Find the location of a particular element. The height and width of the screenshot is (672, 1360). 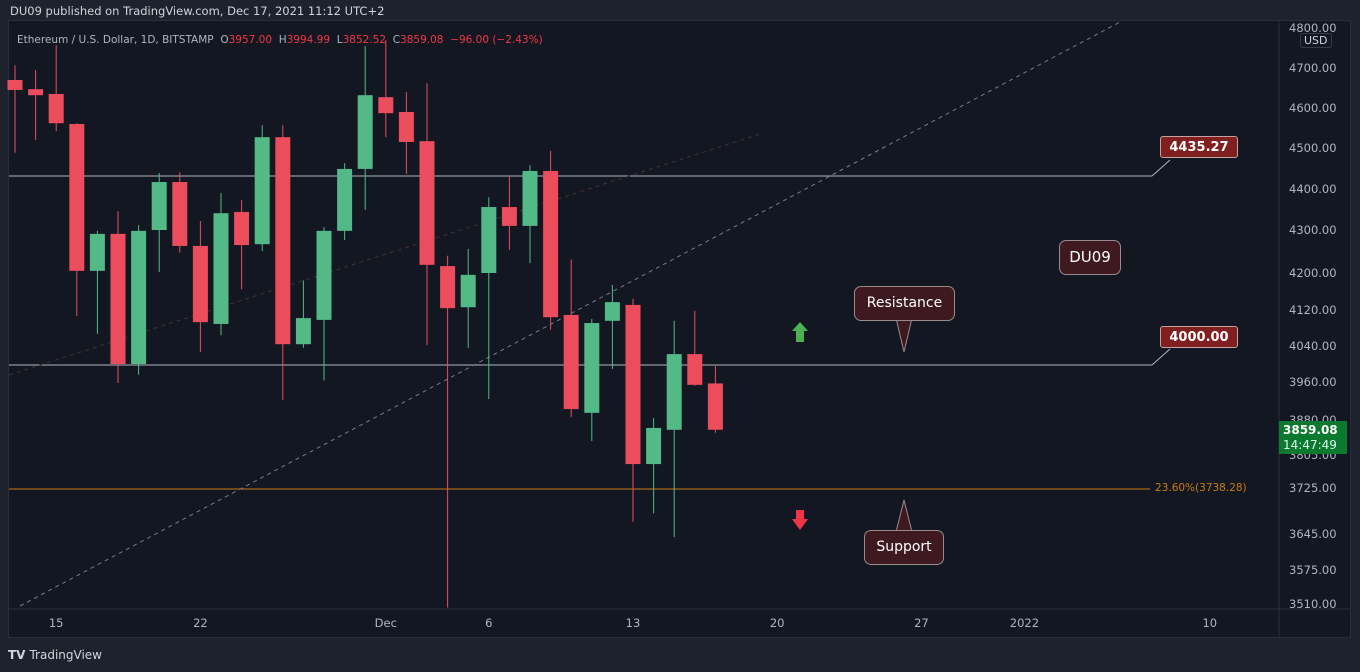

price-tick-label: 4700.00 is located at coordinates (1313, 68).